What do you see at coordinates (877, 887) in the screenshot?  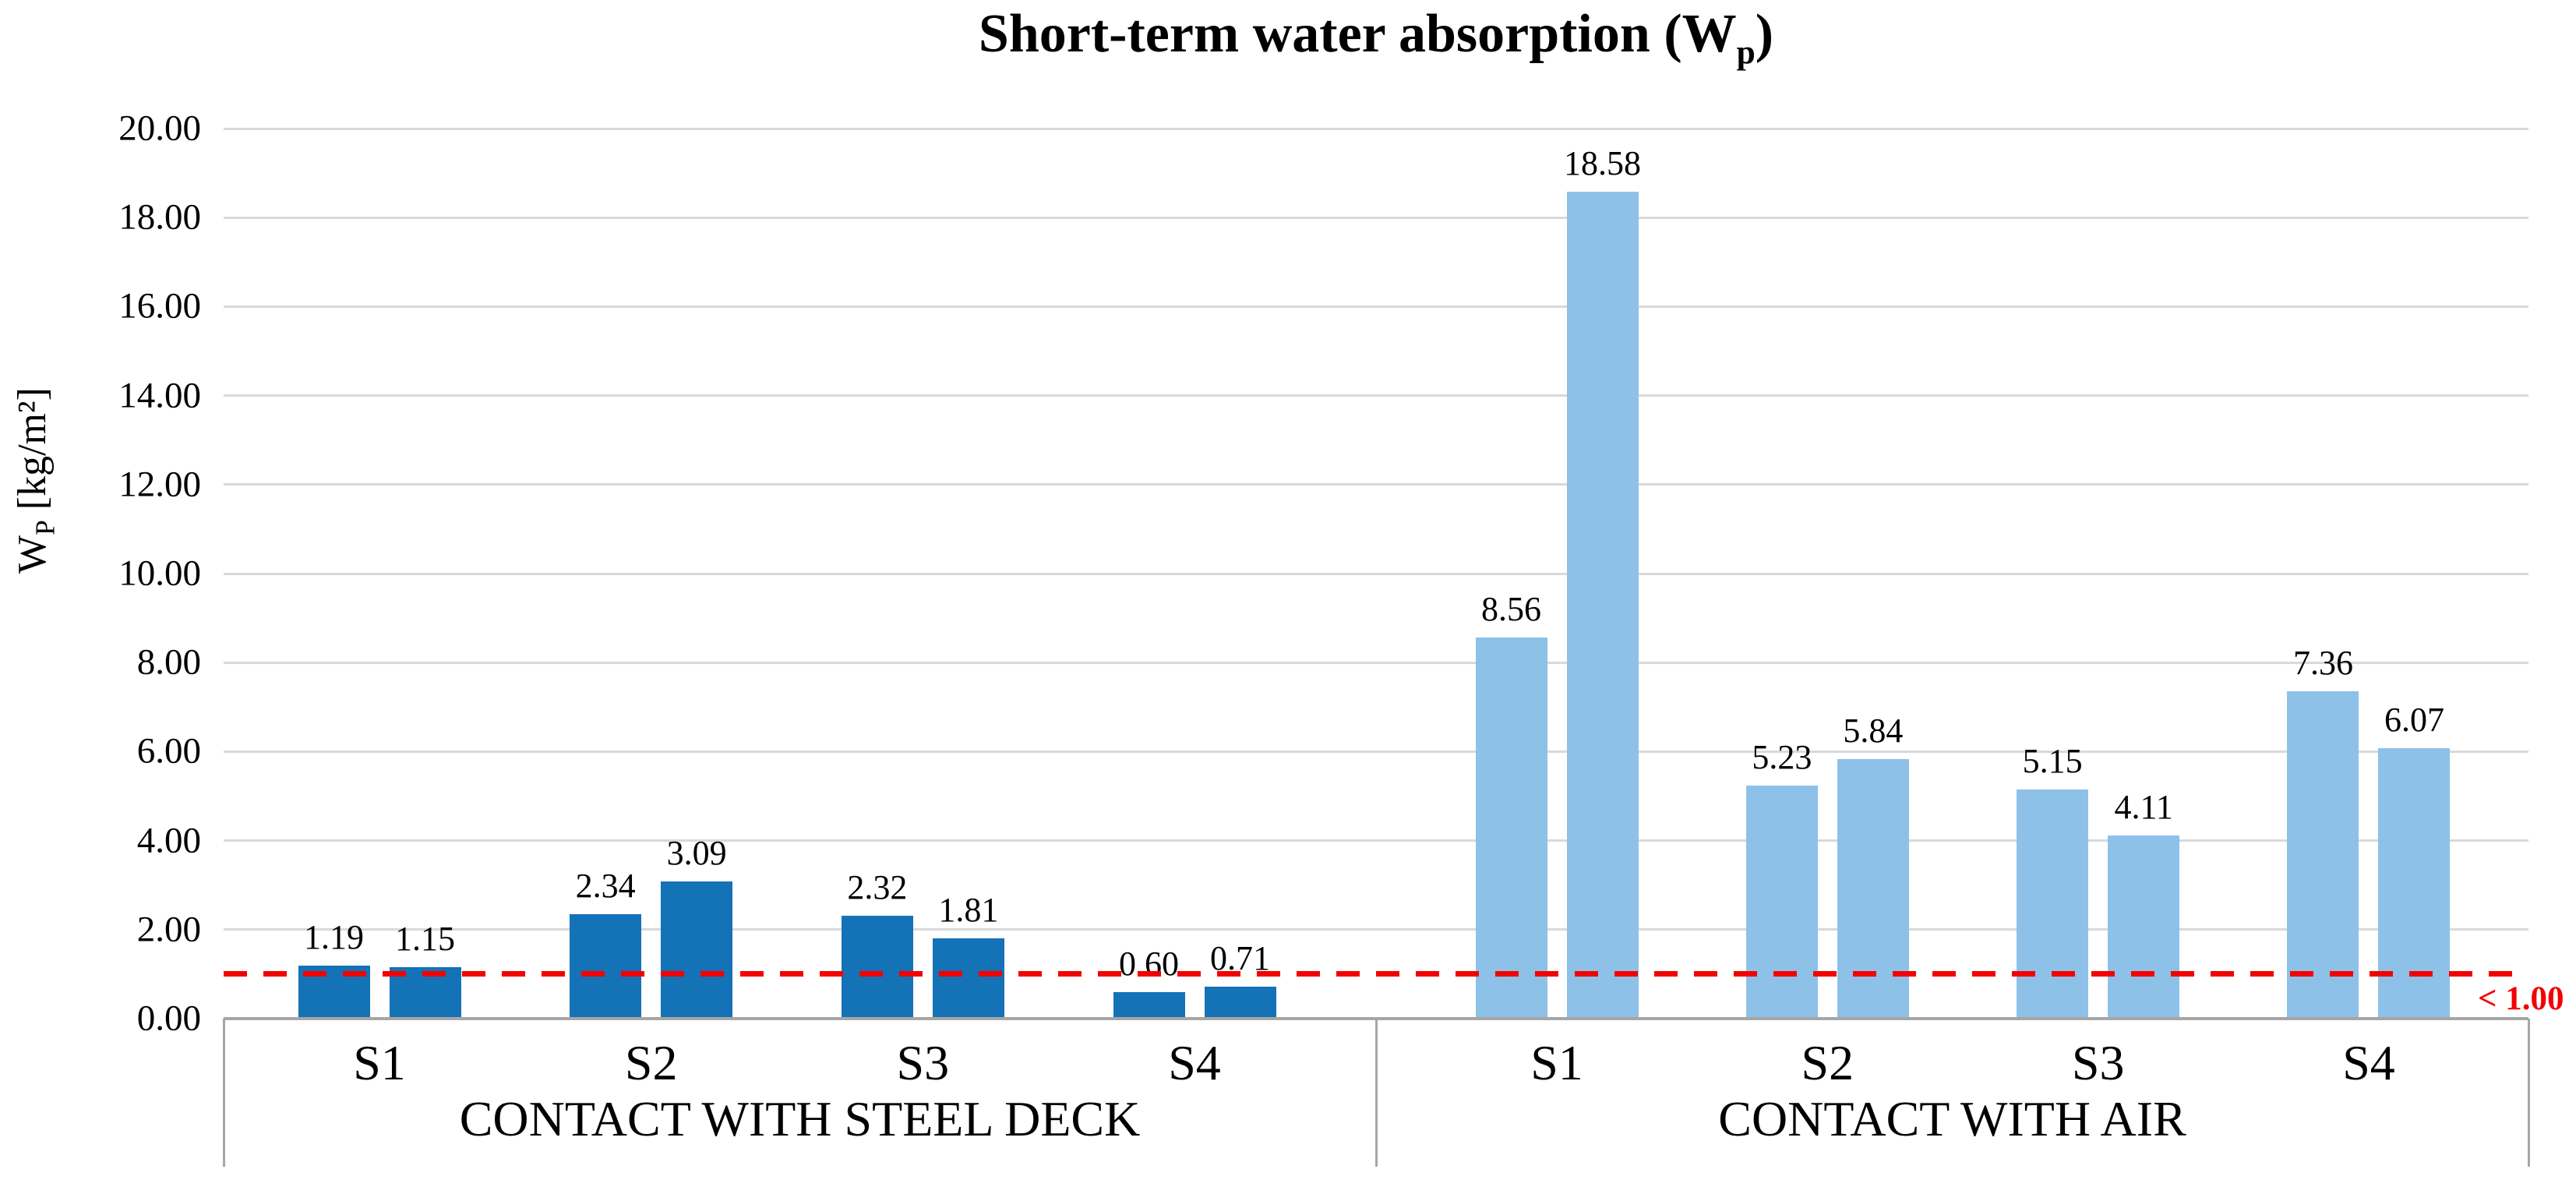 I see `bar-value-label: 2.32` at bounding box center [877, 887].